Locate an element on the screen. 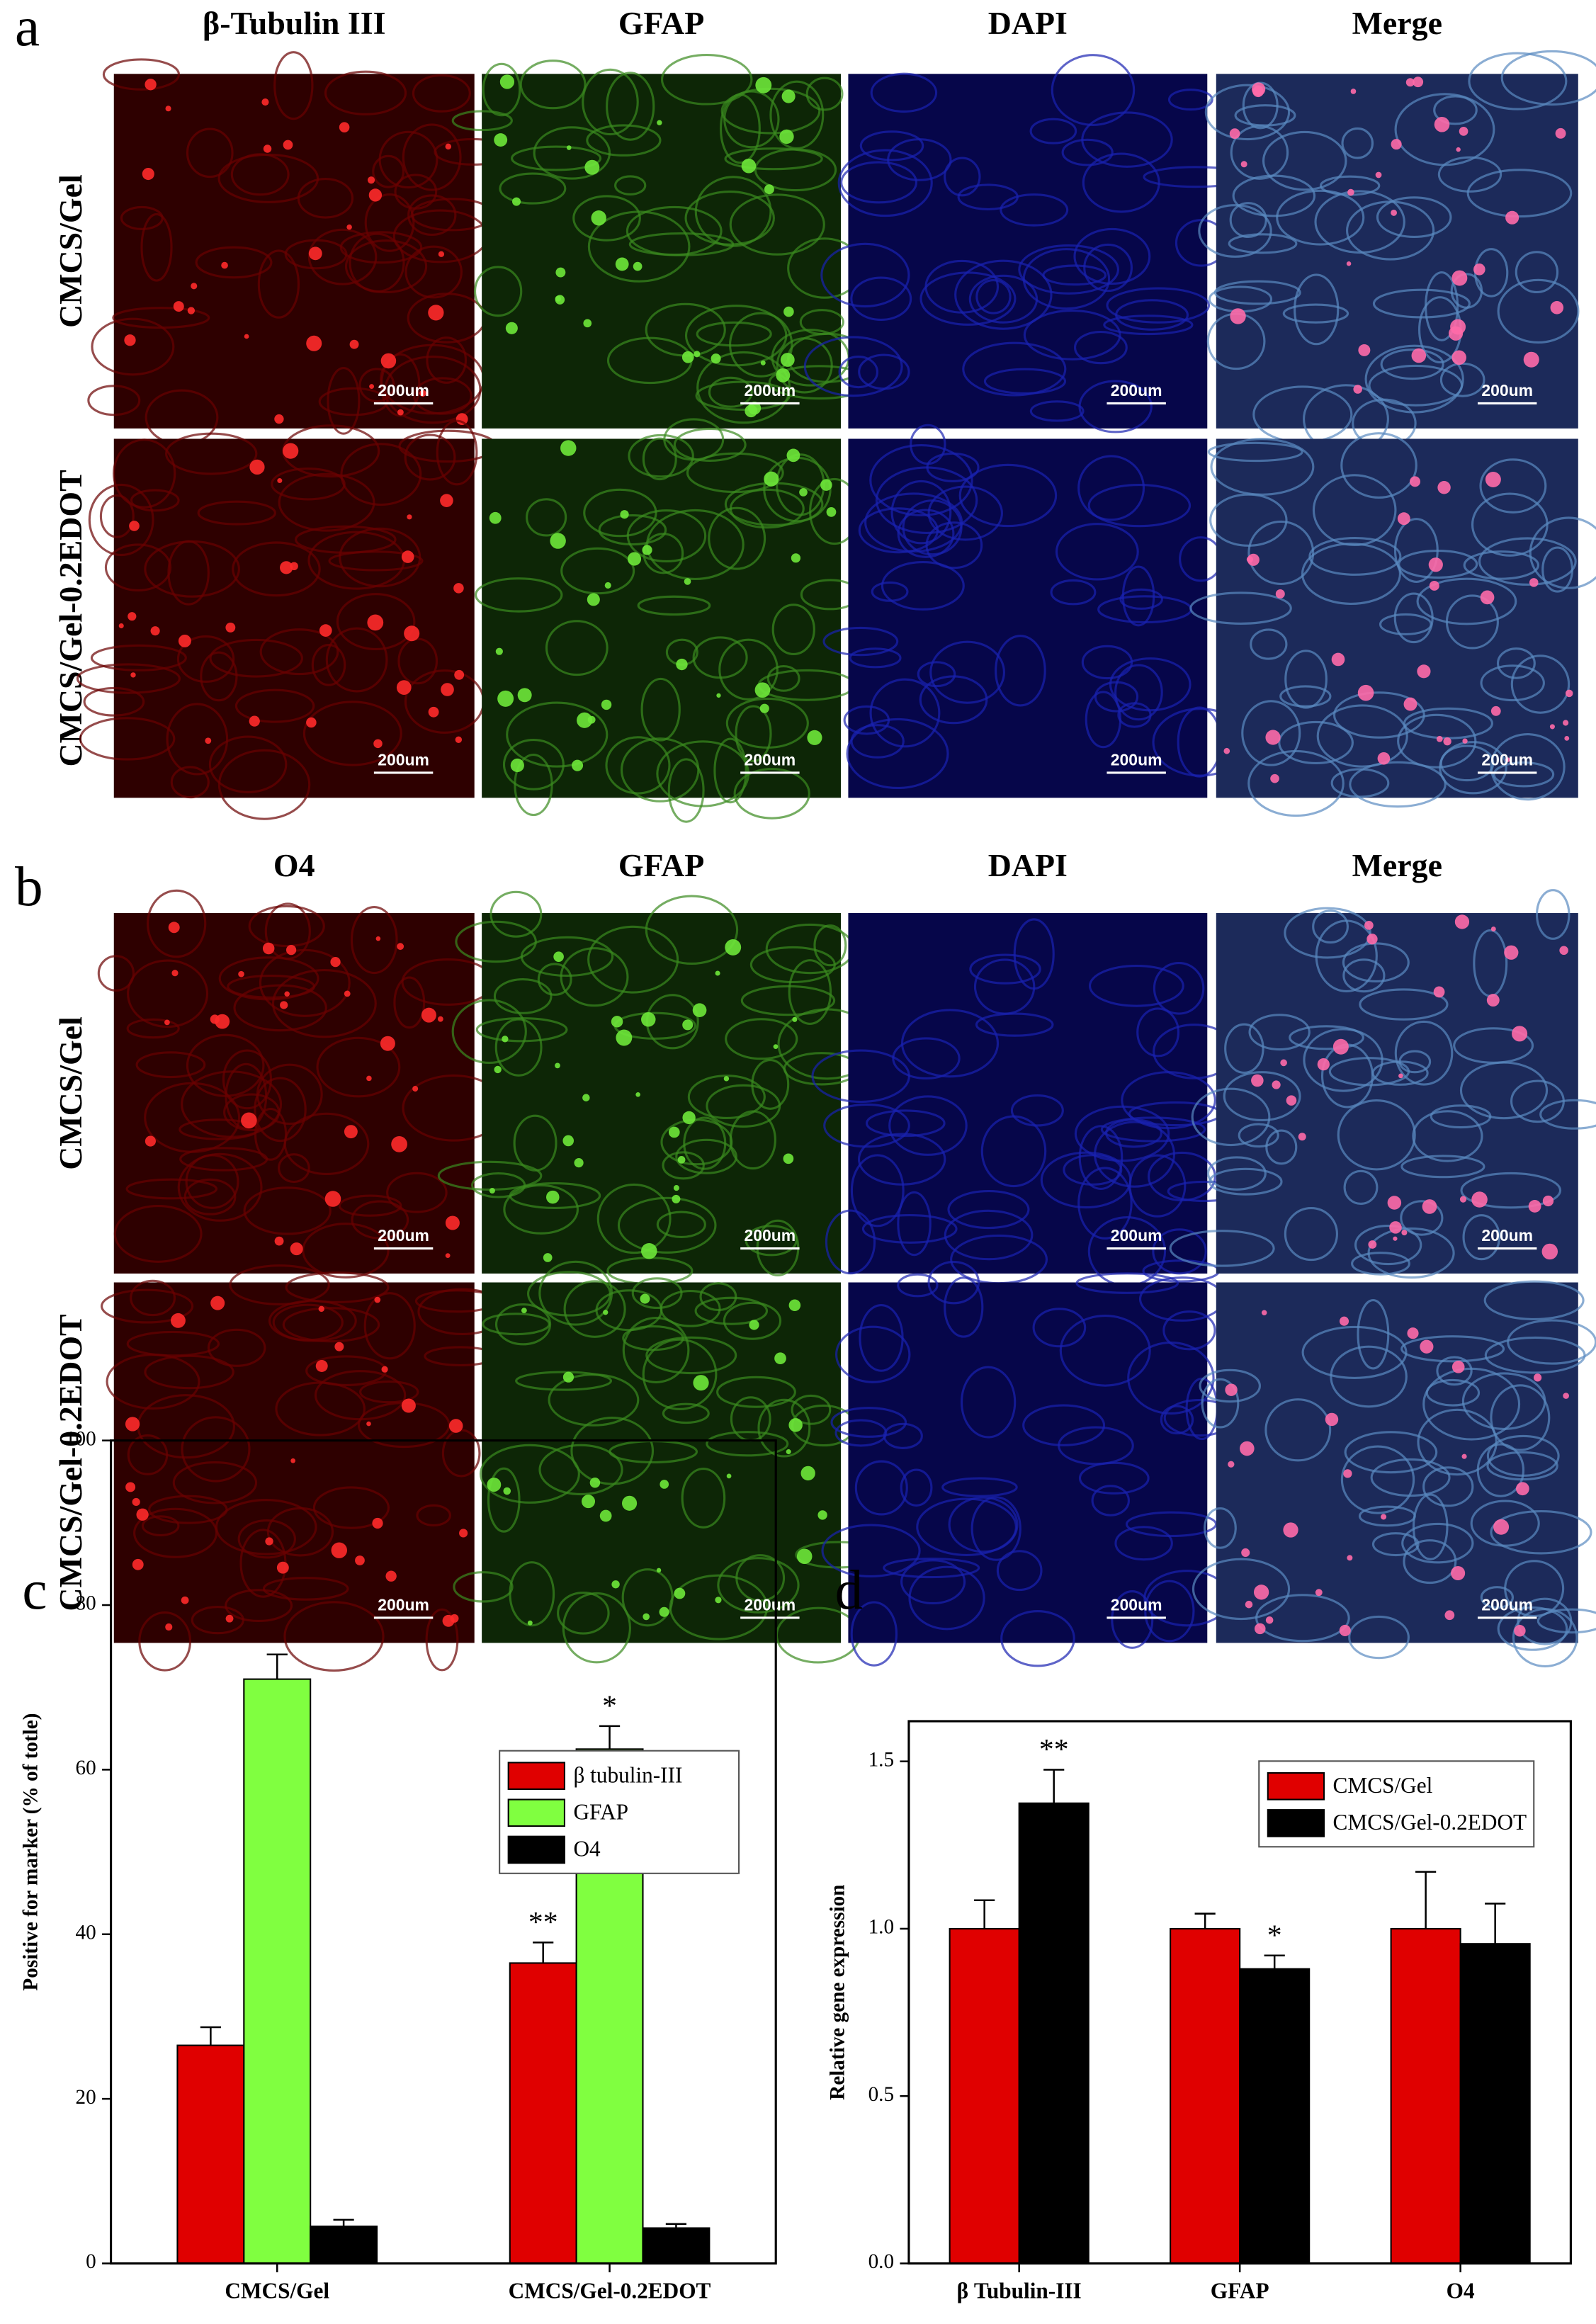 The height and width of the screenshot is (2324, 1596). legend-label: O4 is located at coordinates (587, 1849).